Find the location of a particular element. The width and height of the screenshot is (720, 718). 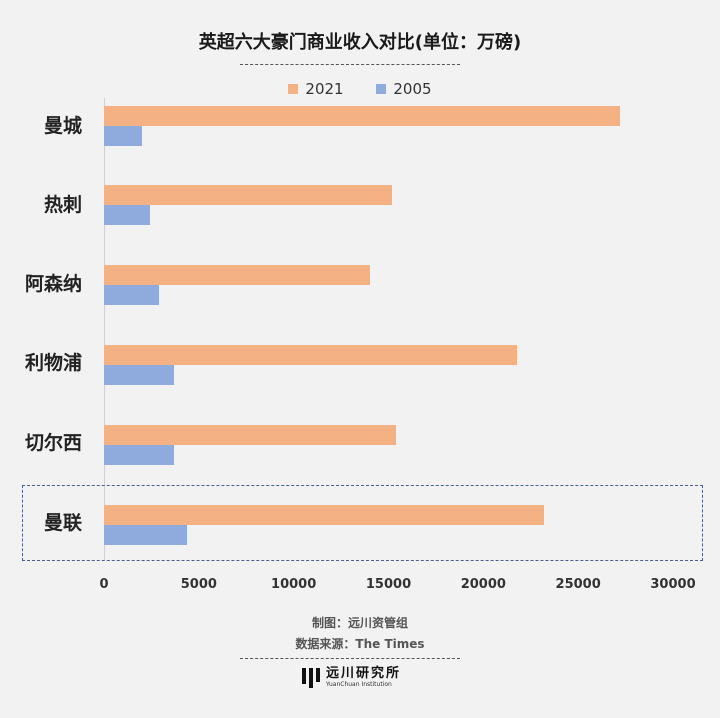

x-tick-label: 0 is located at coordinates (104, 584).